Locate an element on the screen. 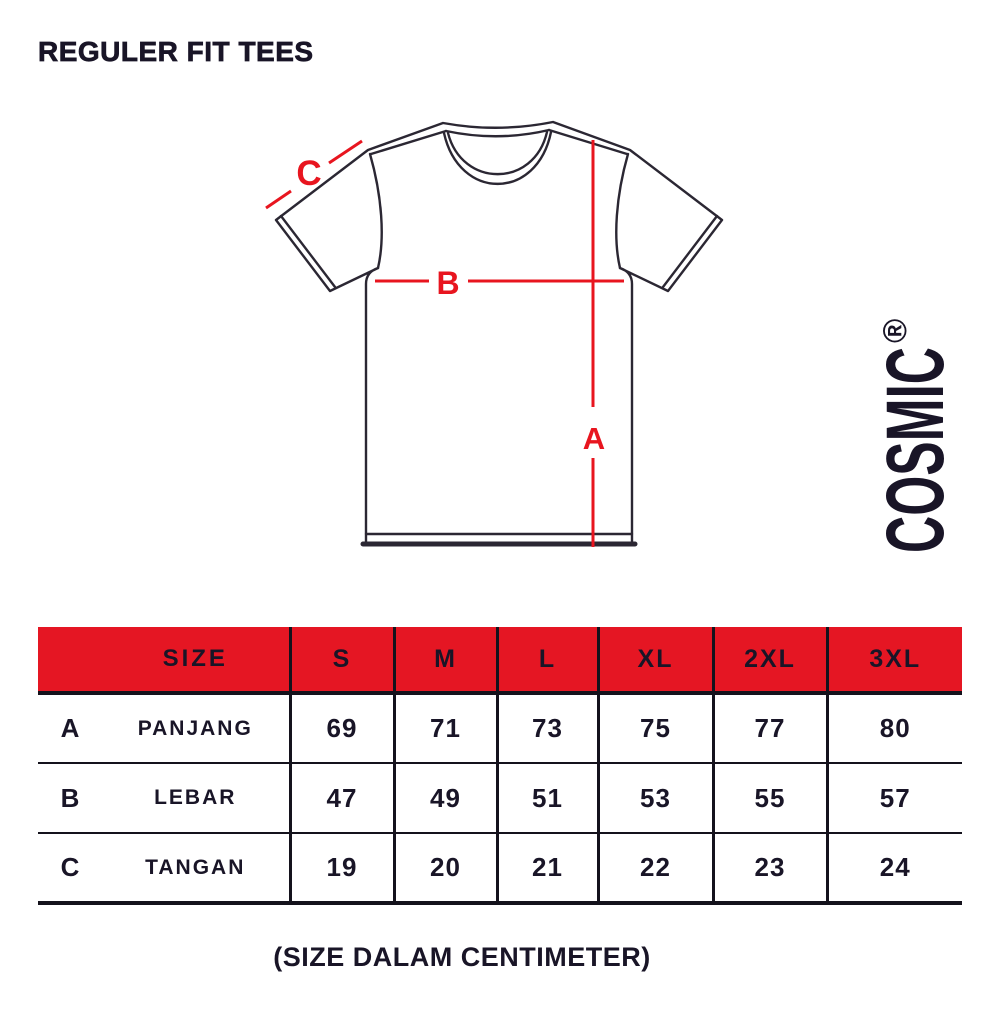 This screenshot has height=1024, width=1000. unit-caption: (SIZE DALAM CENTIMETER) is located at coordinates (462, 957).